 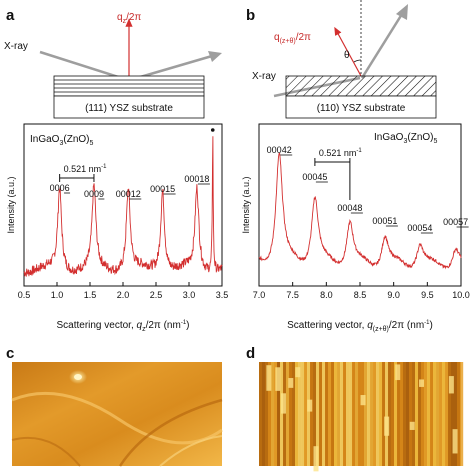 I want to click on chart-b-xticks: 7.0 7.5 8.0 8.5 9.0 9.5 10.0, so click(x=361, y=291).